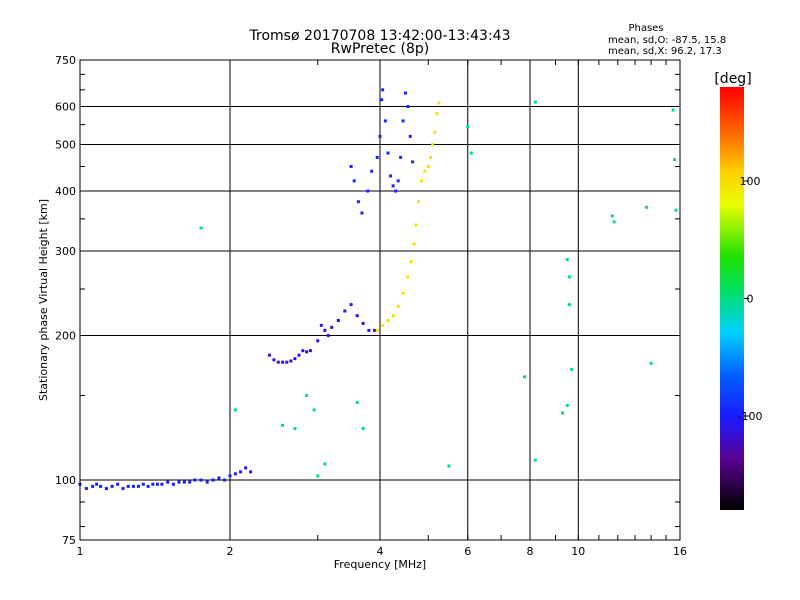 The width and height of the screenshot is (800, 600). Describe the element at coordinates (65, 145) in the screenshot. I see `y-tick-label: 500` at that location.